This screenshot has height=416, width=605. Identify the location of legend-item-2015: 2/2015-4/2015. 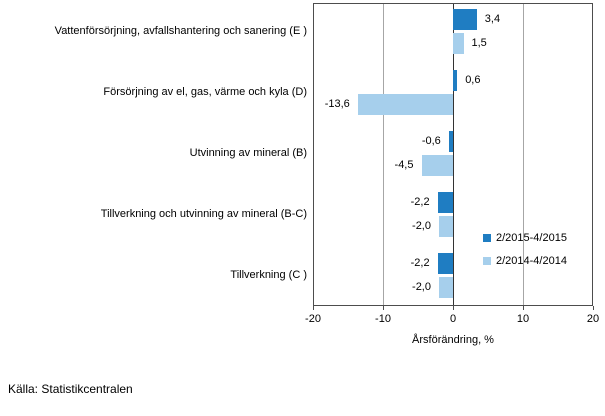
(525, 238).